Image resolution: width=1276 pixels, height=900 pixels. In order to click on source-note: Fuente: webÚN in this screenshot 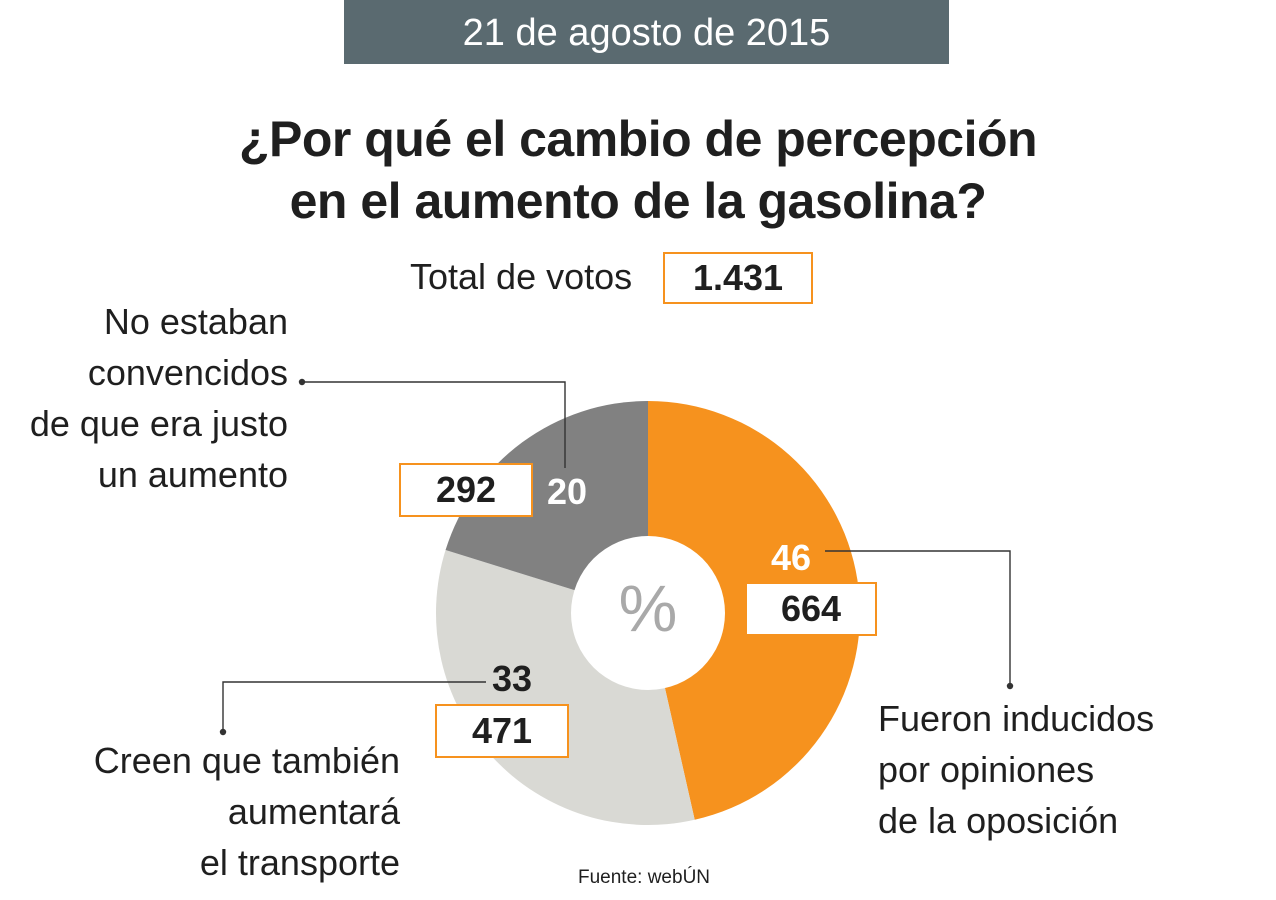, I will do `click(644, 877)`.